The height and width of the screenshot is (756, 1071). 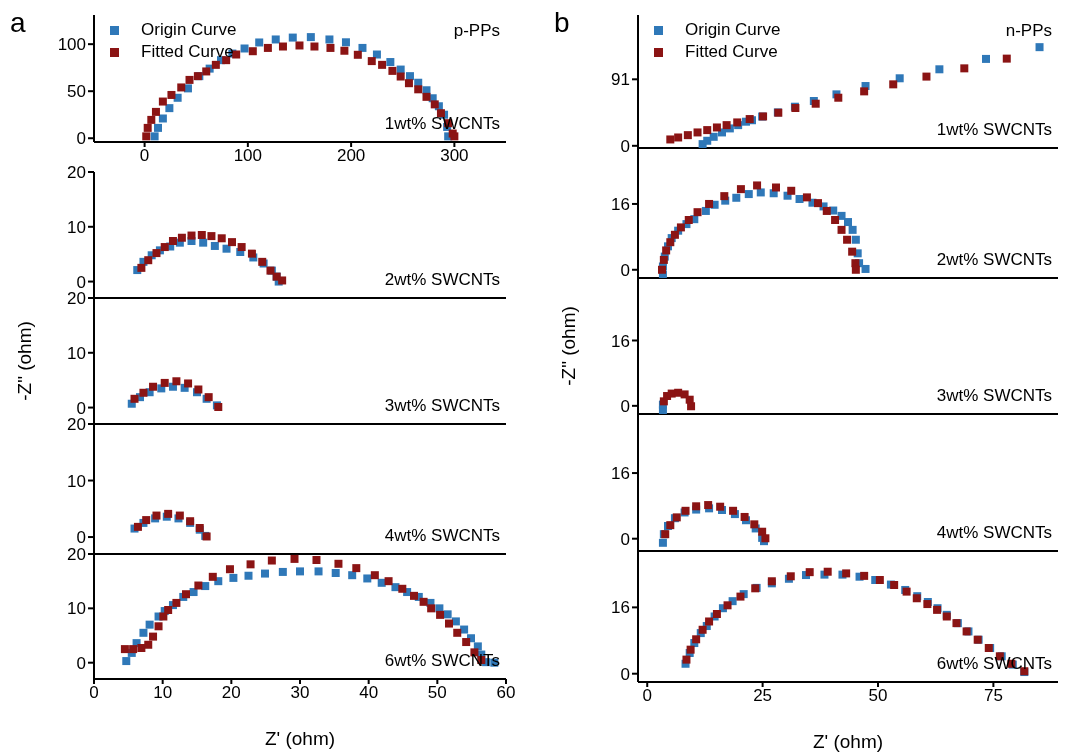 What do you see at coordinates (993, 696) in the screenshot?
I see `x-tick-label: 75` at bounding box center [993, 696].